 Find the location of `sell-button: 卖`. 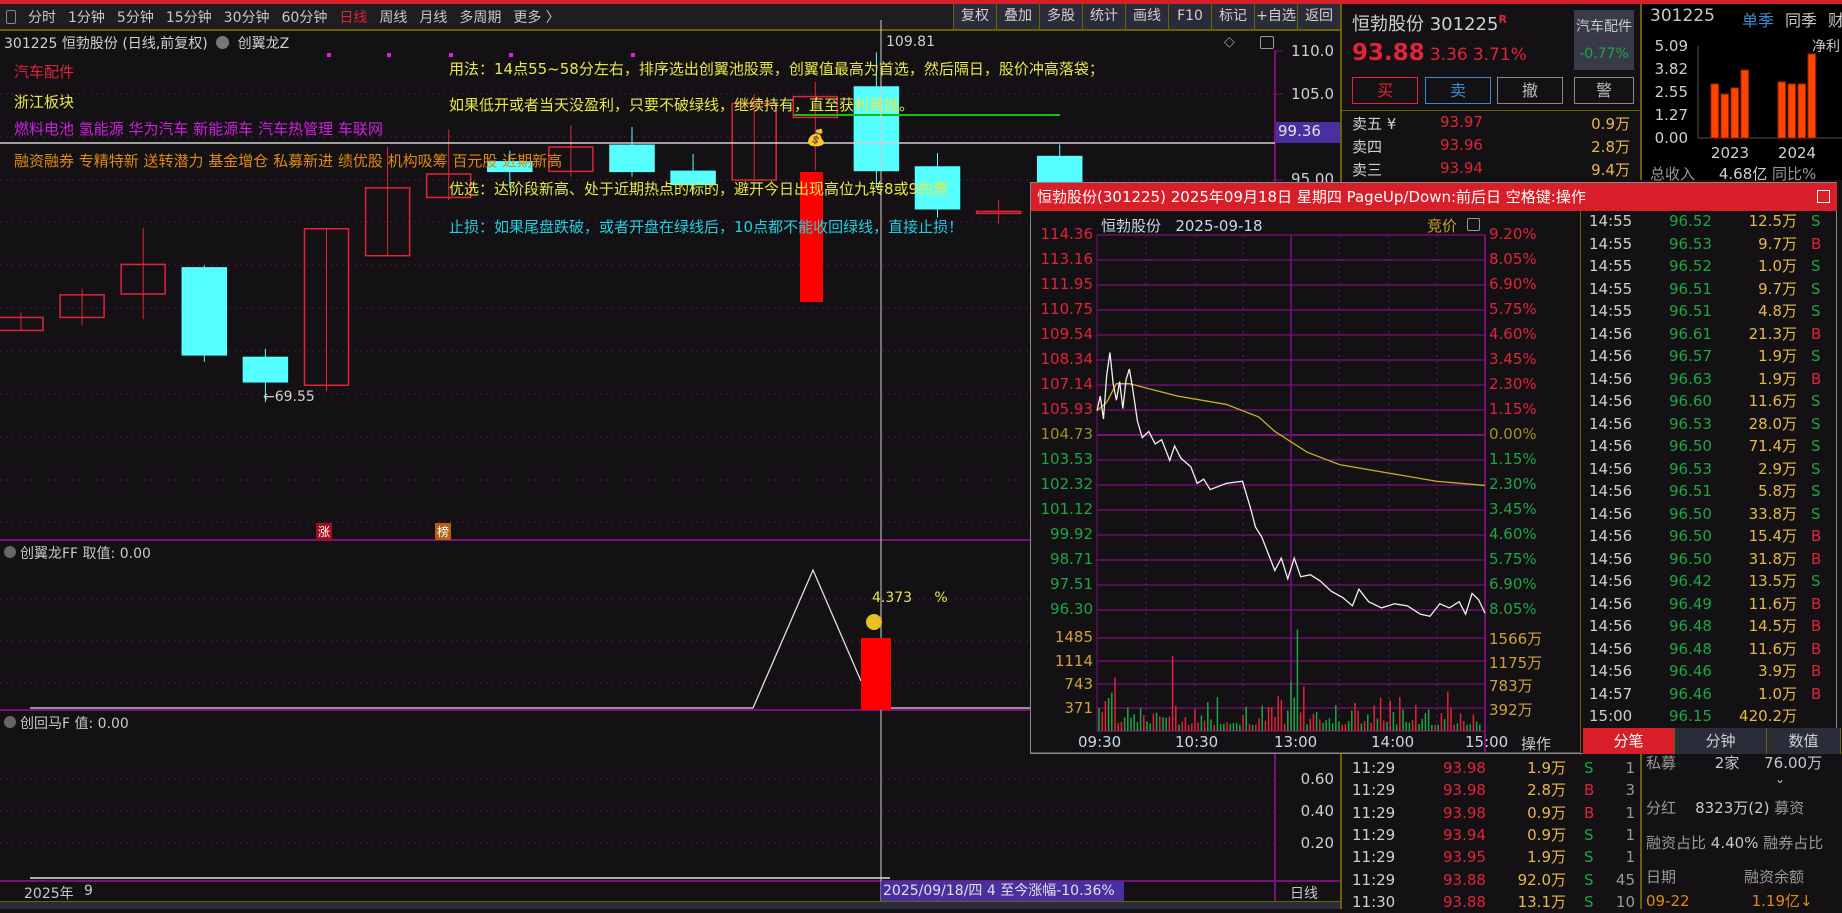

sell-button: 卖 is located at coordinates (1458, 90).